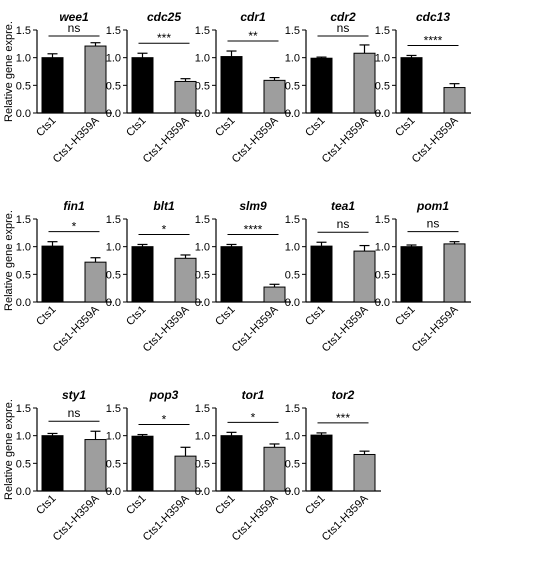 The image size is (550, 566). Describe the element at coordinates (433, 17) in the screenshot. I see `panel-title: cdc13` at that location.